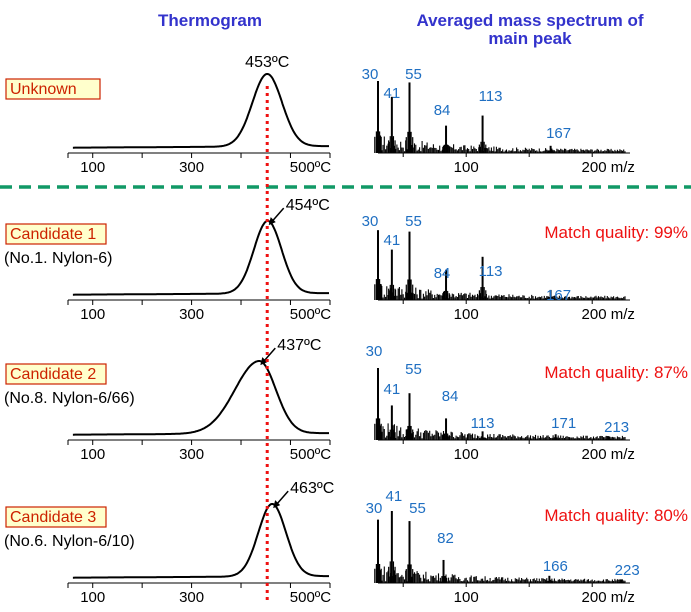 The height and width of the screenshot is (612, 691). What do you see at coordinates (563, 423) in the screenshot?
I see `mz-label: 171` at bounding box center [563, 423].